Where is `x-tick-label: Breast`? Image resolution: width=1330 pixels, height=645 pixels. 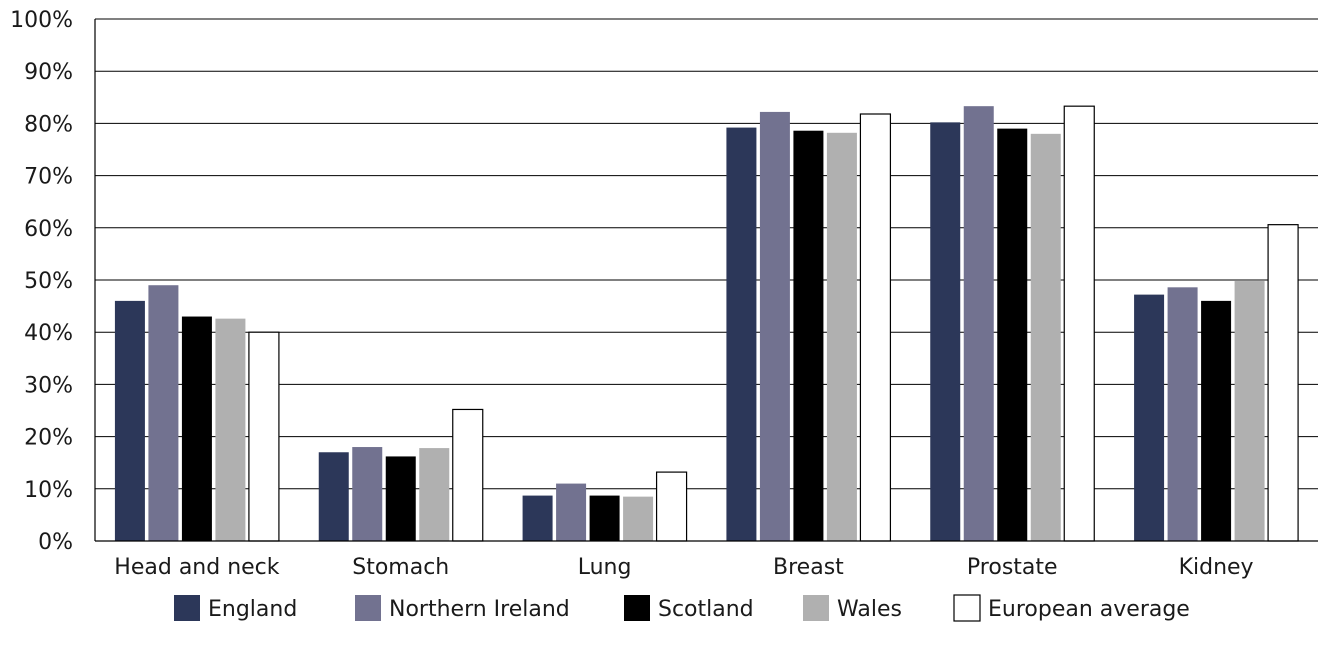
x-tick-label: Breast is located at coordinates (808, 567).